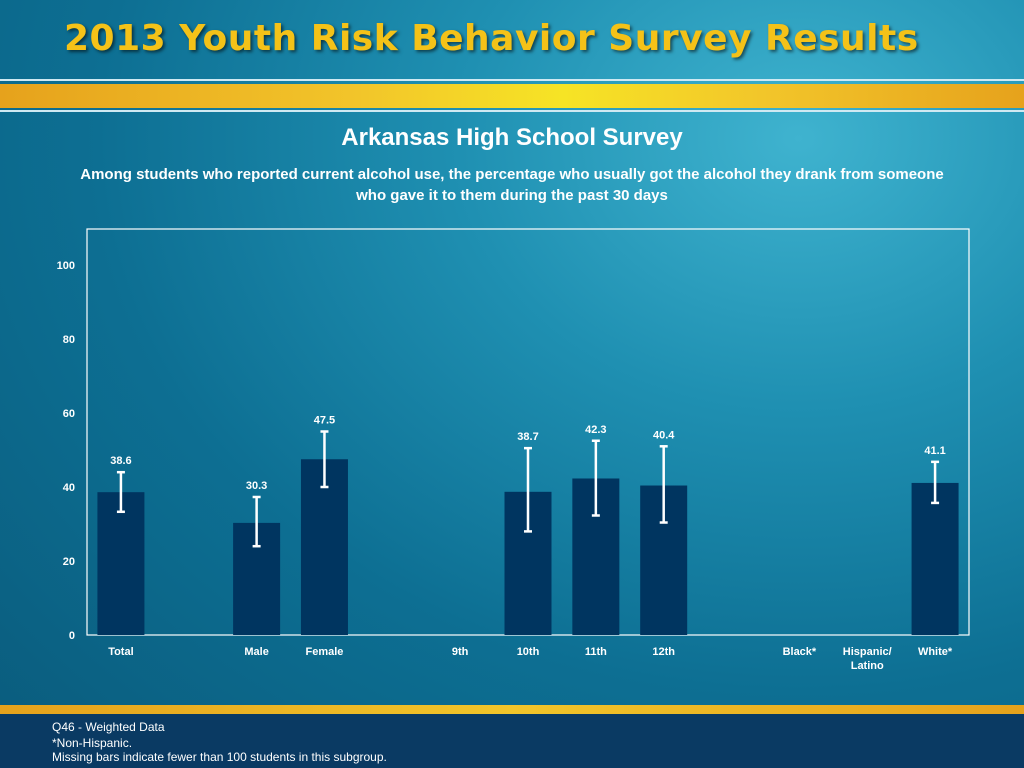  I want to click on x-tick-label: Female, so click(325, 652).